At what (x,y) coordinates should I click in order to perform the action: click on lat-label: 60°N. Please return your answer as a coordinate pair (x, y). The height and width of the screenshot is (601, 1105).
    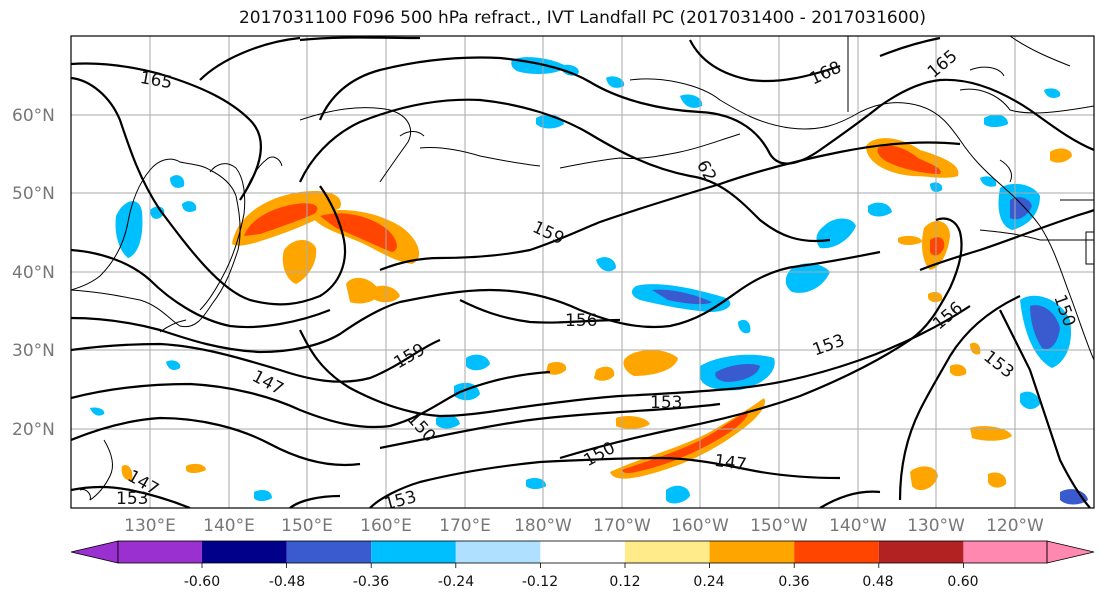
    Looking at the image, I should click on (33, 116).